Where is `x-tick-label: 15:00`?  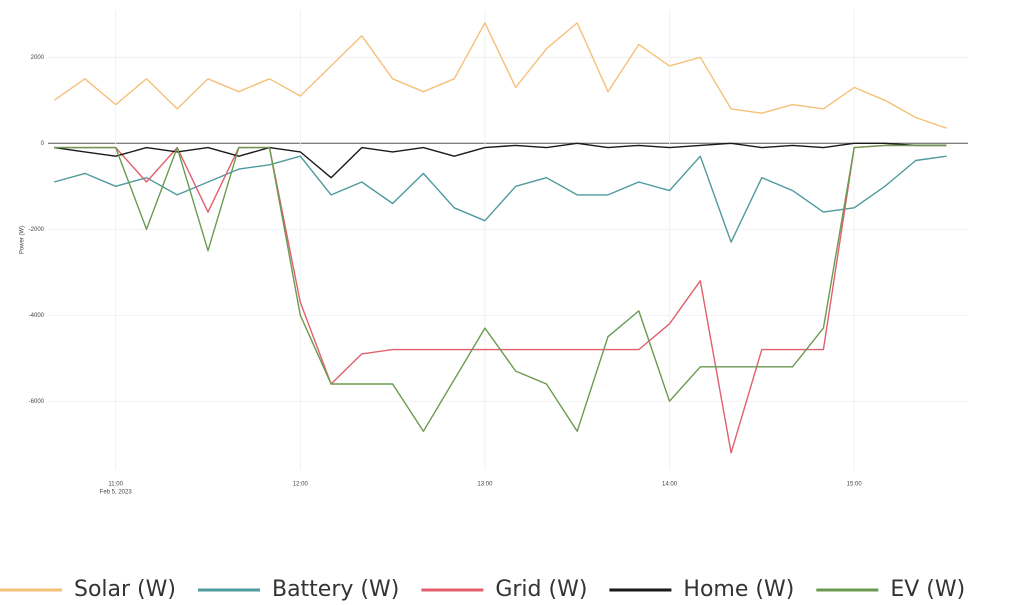 x-tick-label: 15:00 is located at coordinates (855, 485).